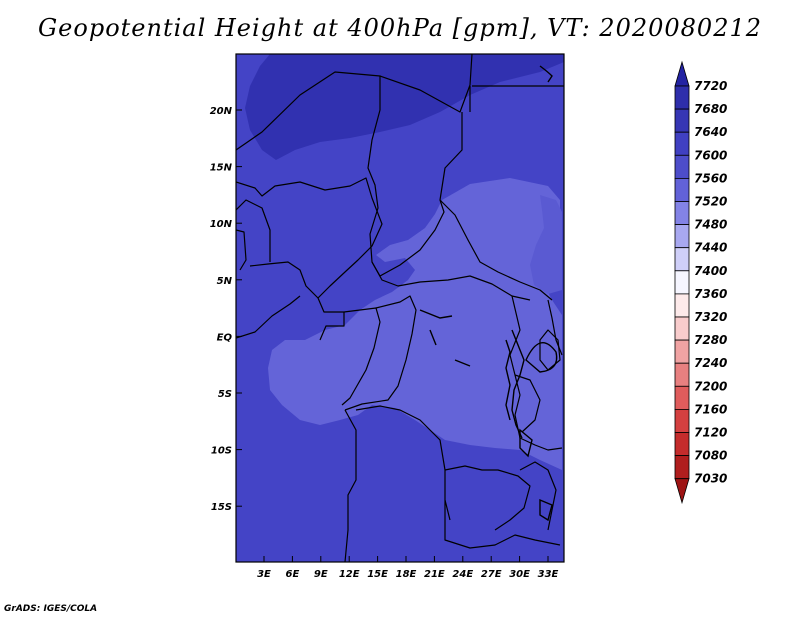  What do you see at coordinates (408, 568) in the screenshot?
I see `lon-axis: 3E 6E 9E 12E 15E 18E 21E 24E 27E 30E 33E` at bounding box center [408, 568].